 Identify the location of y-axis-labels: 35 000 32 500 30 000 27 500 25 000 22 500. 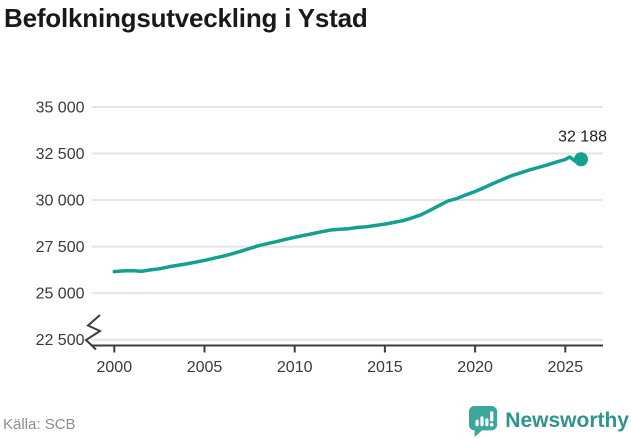
(60, 224).